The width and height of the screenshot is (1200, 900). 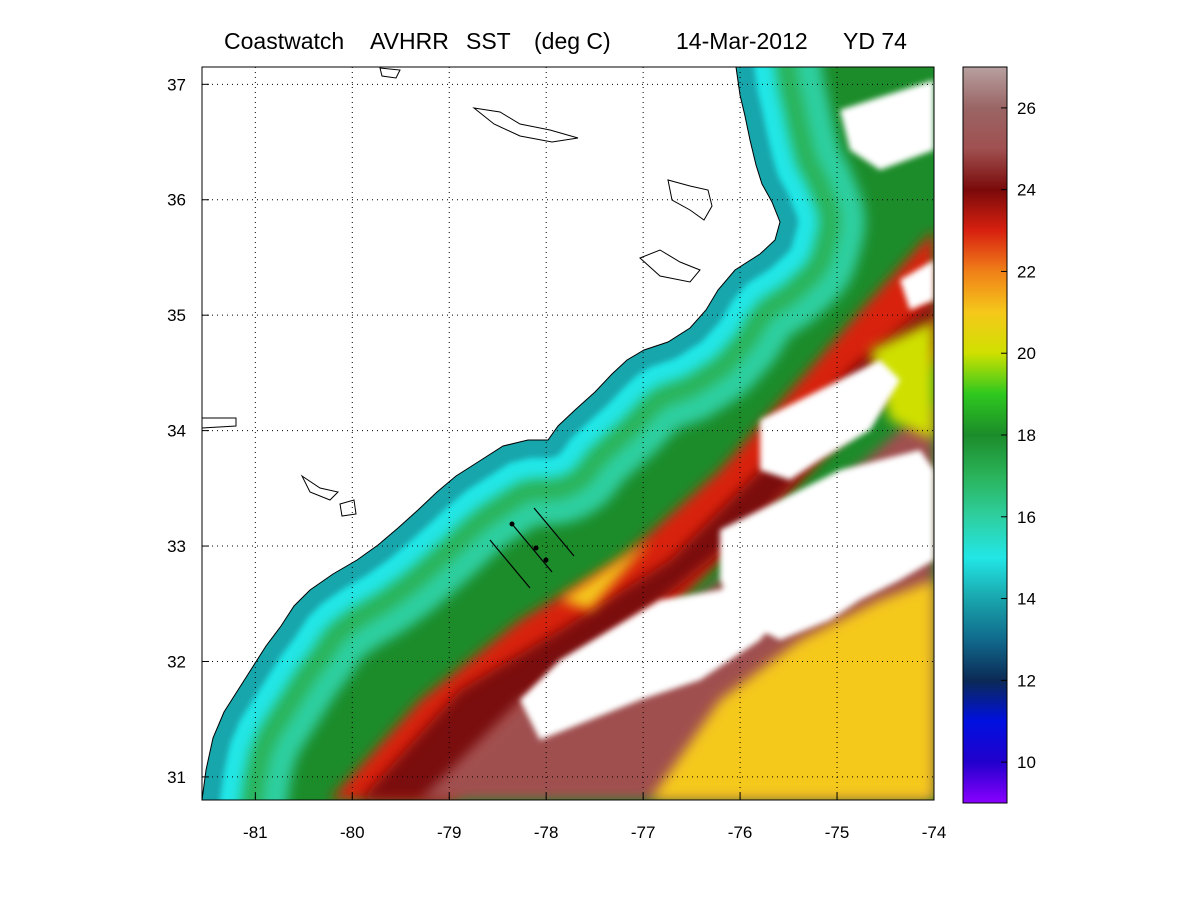 I want to click on lon-tick-label: -79, so click(x=449, y=832).